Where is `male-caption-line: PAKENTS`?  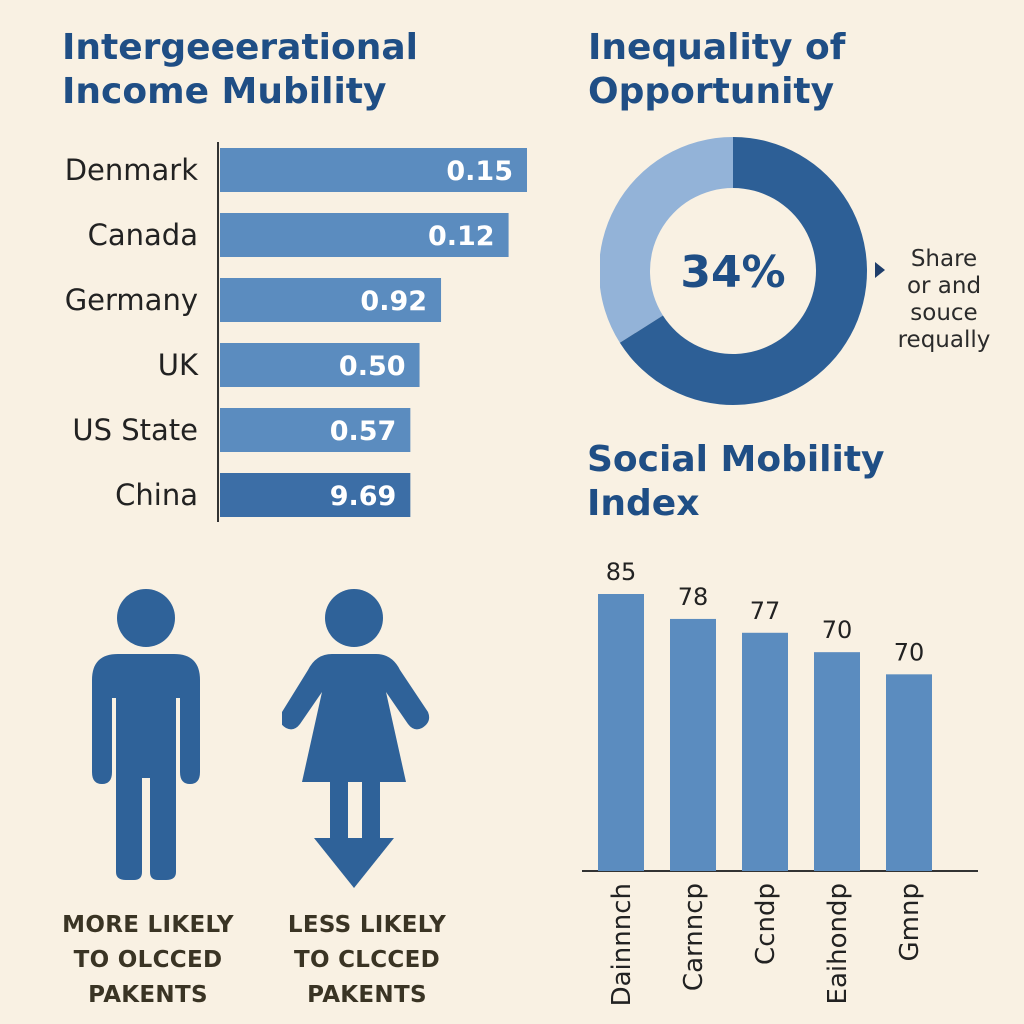
male-caption-line: PAKENTS is located at coordinates (148, 994).